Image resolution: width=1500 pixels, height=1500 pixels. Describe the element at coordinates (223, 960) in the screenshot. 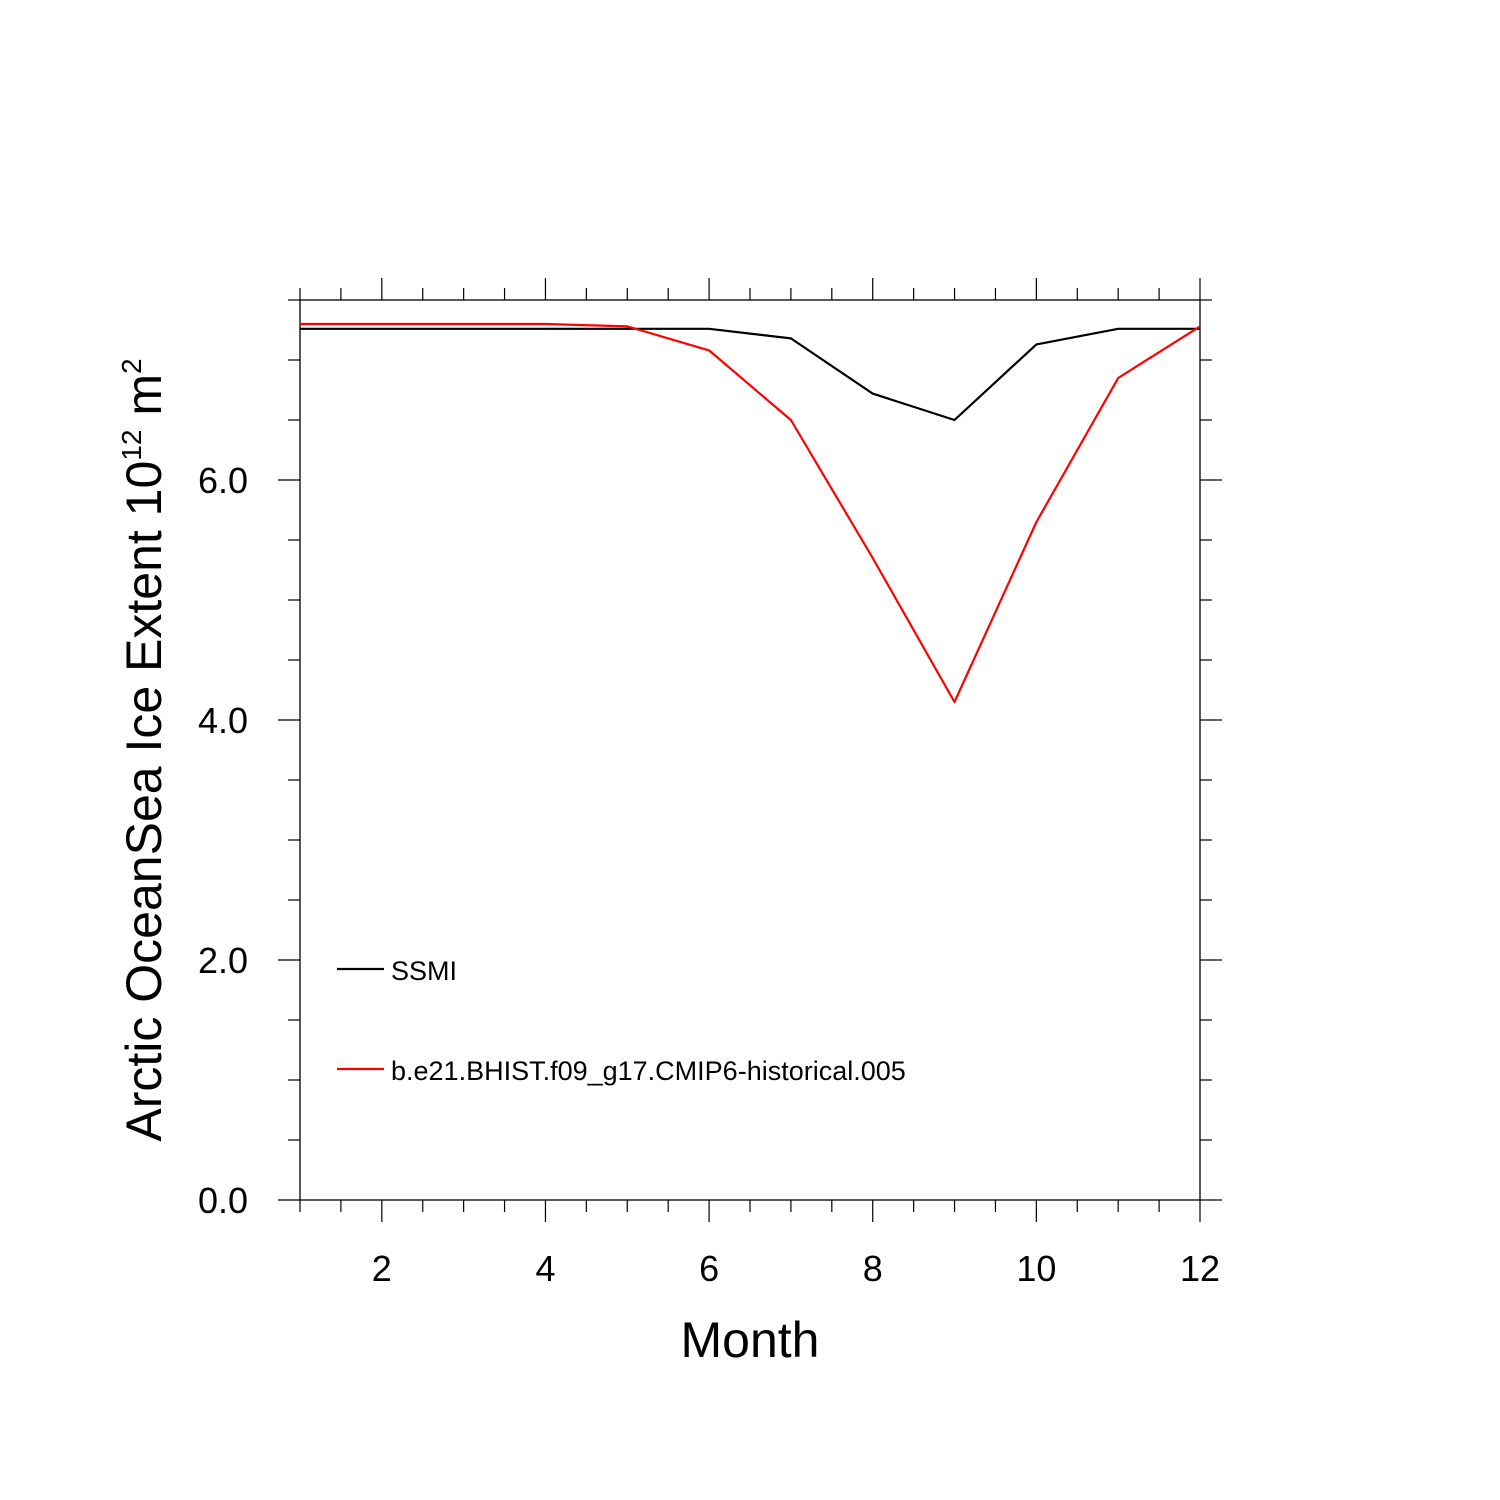

I see `y-tick-label: 2.0` at that location.